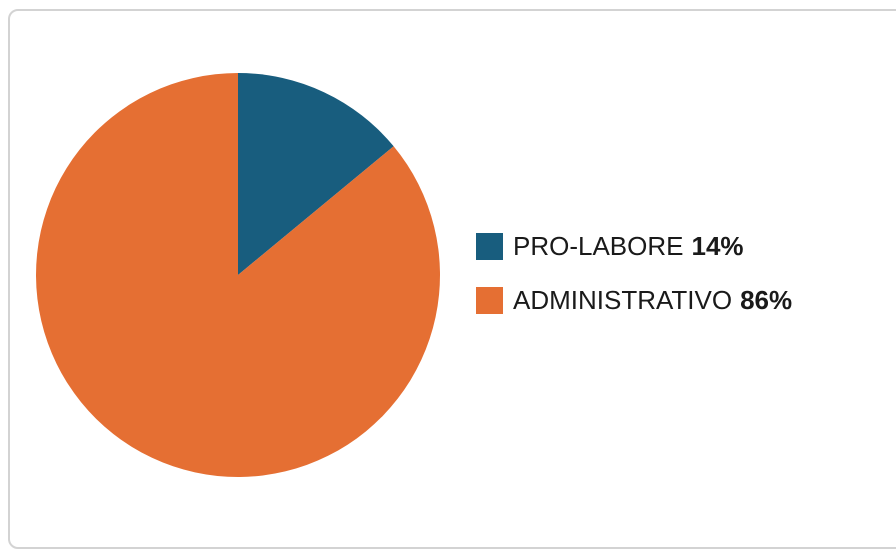 The width and height of the screenshot is (896, 549). I want to click on legend: PRO-LABORE 14% ADMINISTRATIVO 86%, so click(634, 280).